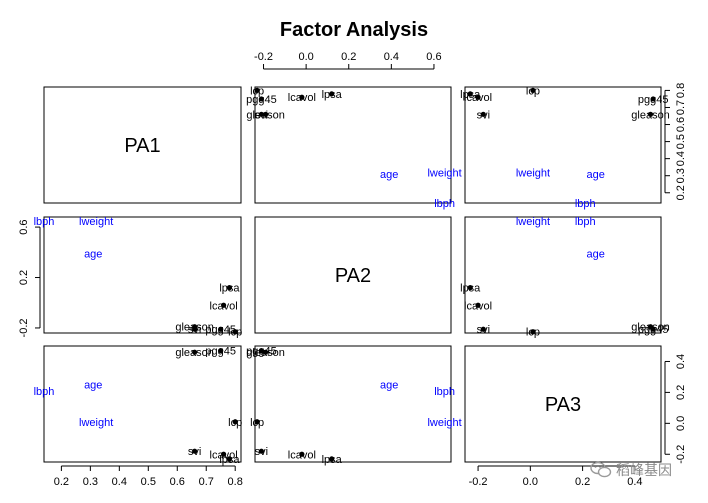 The height and width of the screenshot is (503, 708). I want to click on tick-label: 0.4, so click(681, 158).